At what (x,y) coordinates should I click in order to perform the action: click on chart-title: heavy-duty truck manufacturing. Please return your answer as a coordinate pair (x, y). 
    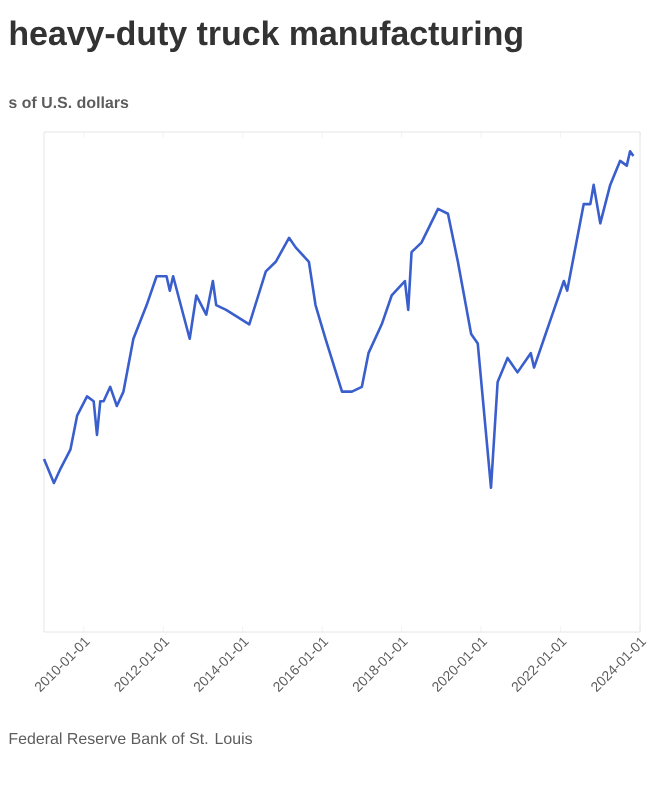
    Looking at the image, I should click on (266, 36).